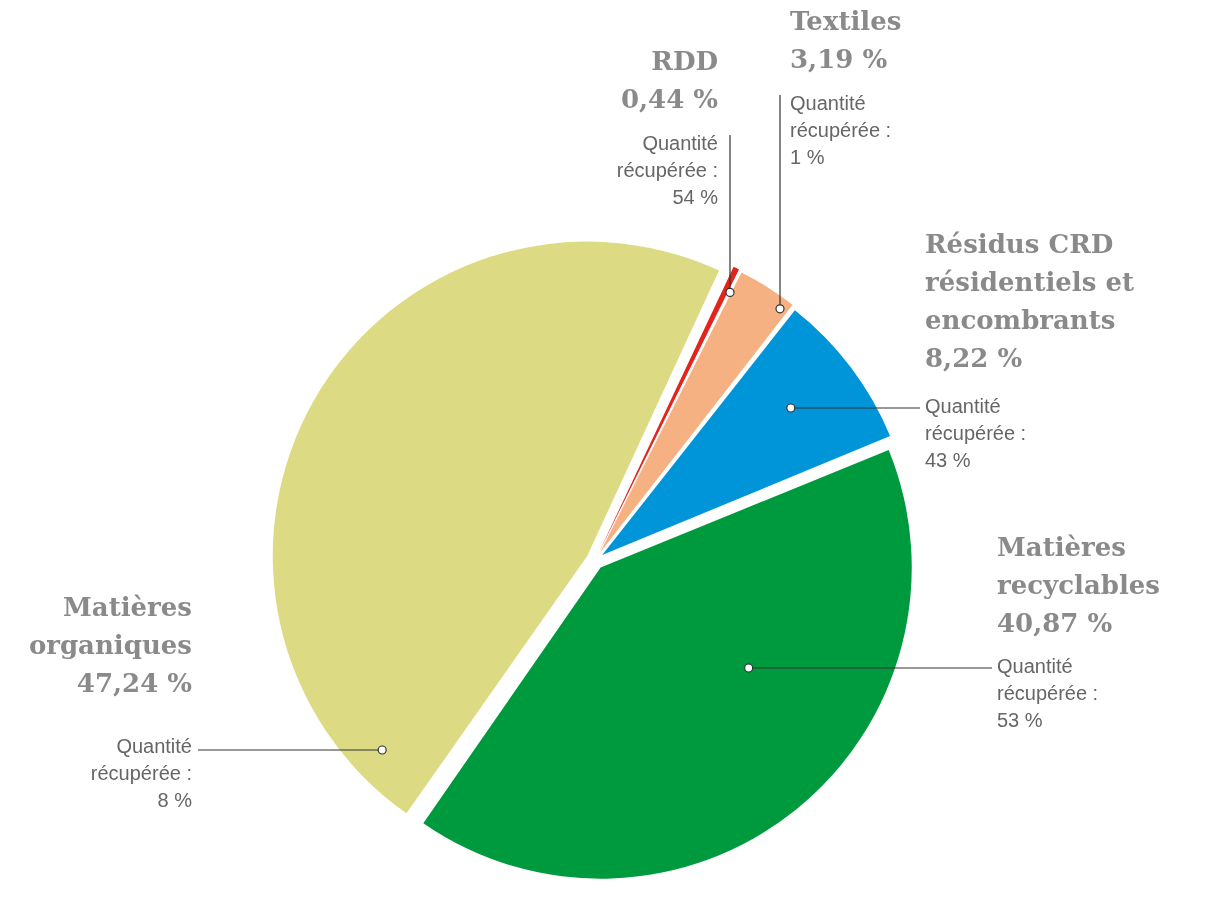 The width and height of the screenshot is (1230, 906). What do you see at coordinates (684, 61) in the screenshot?
I see `slice-label: RDD` at bounding box center [684, 61].